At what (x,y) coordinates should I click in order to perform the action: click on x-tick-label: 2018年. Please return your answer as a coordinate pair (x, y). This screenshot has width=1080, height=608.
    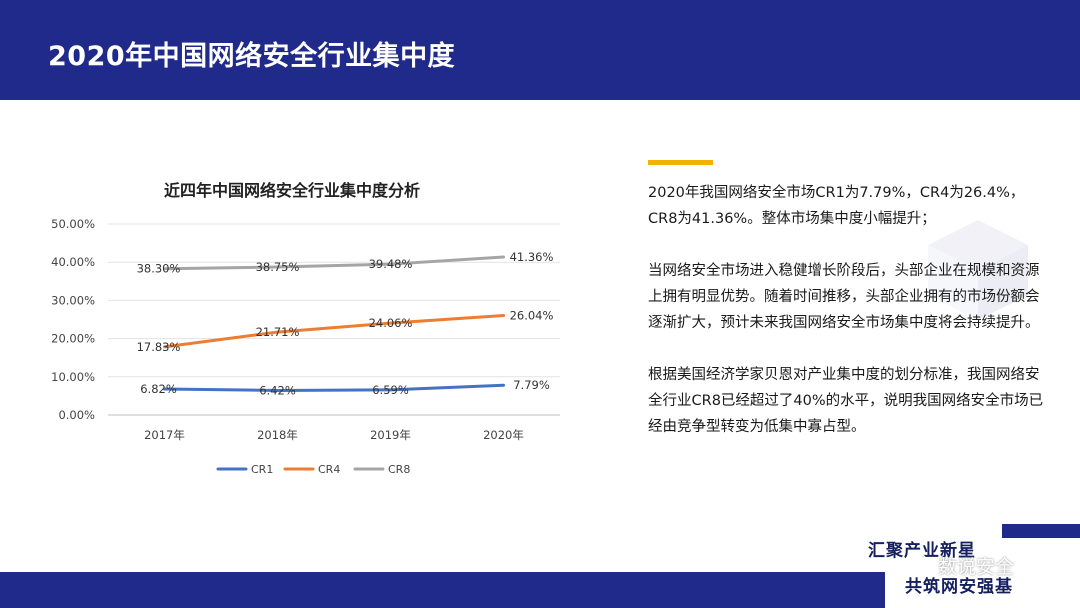
    Looking at the image, I should click on (277, 435).